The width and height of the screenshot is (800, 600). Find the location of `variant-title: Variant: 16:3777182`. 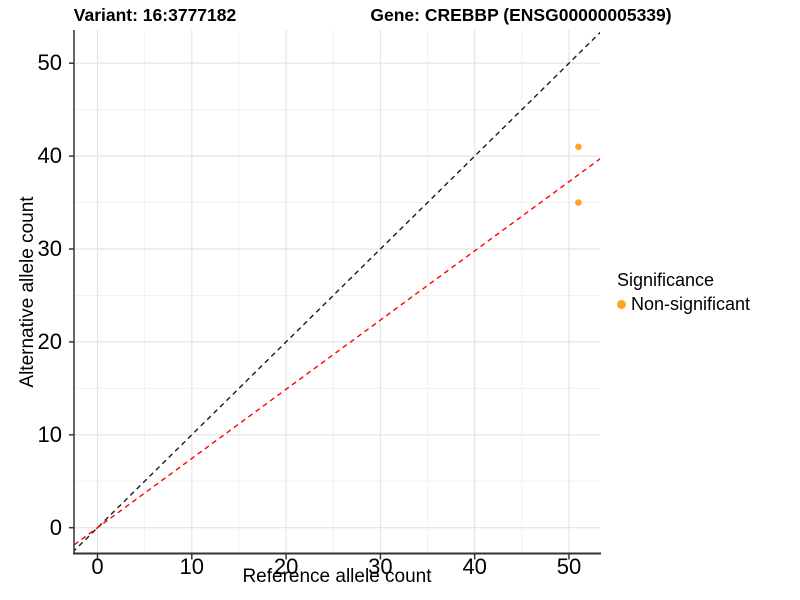

variant-title: Variant: 16:3777182 is located at coordinates (155, 15).